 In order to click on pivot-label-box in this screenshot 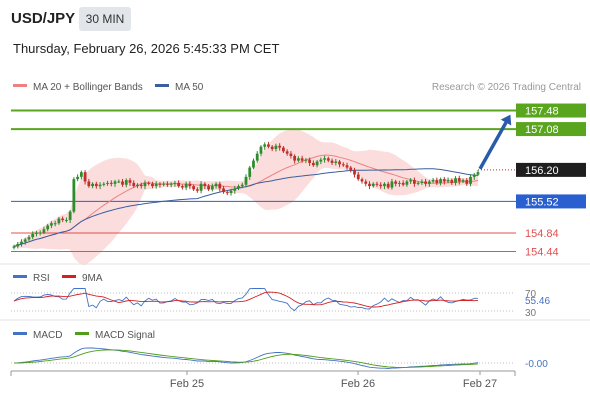, I will do `click(551, 201)`.